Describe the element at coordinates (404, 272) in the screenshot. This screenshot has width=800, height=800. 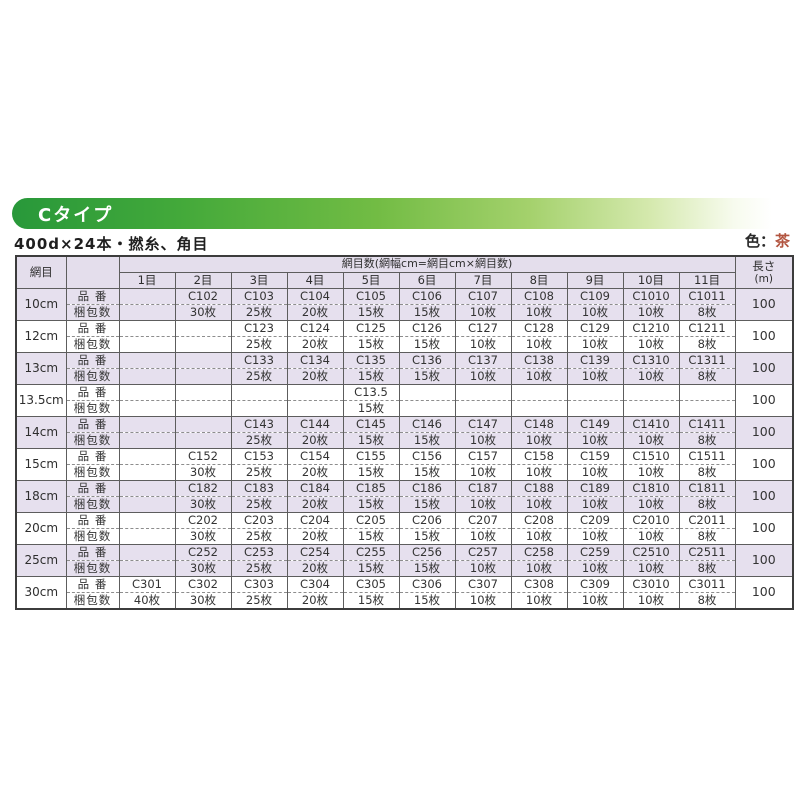
I see `header-row-top: 網目 網目数(網幅cm=網目cm×網目数) 長さ (m)` at that location.